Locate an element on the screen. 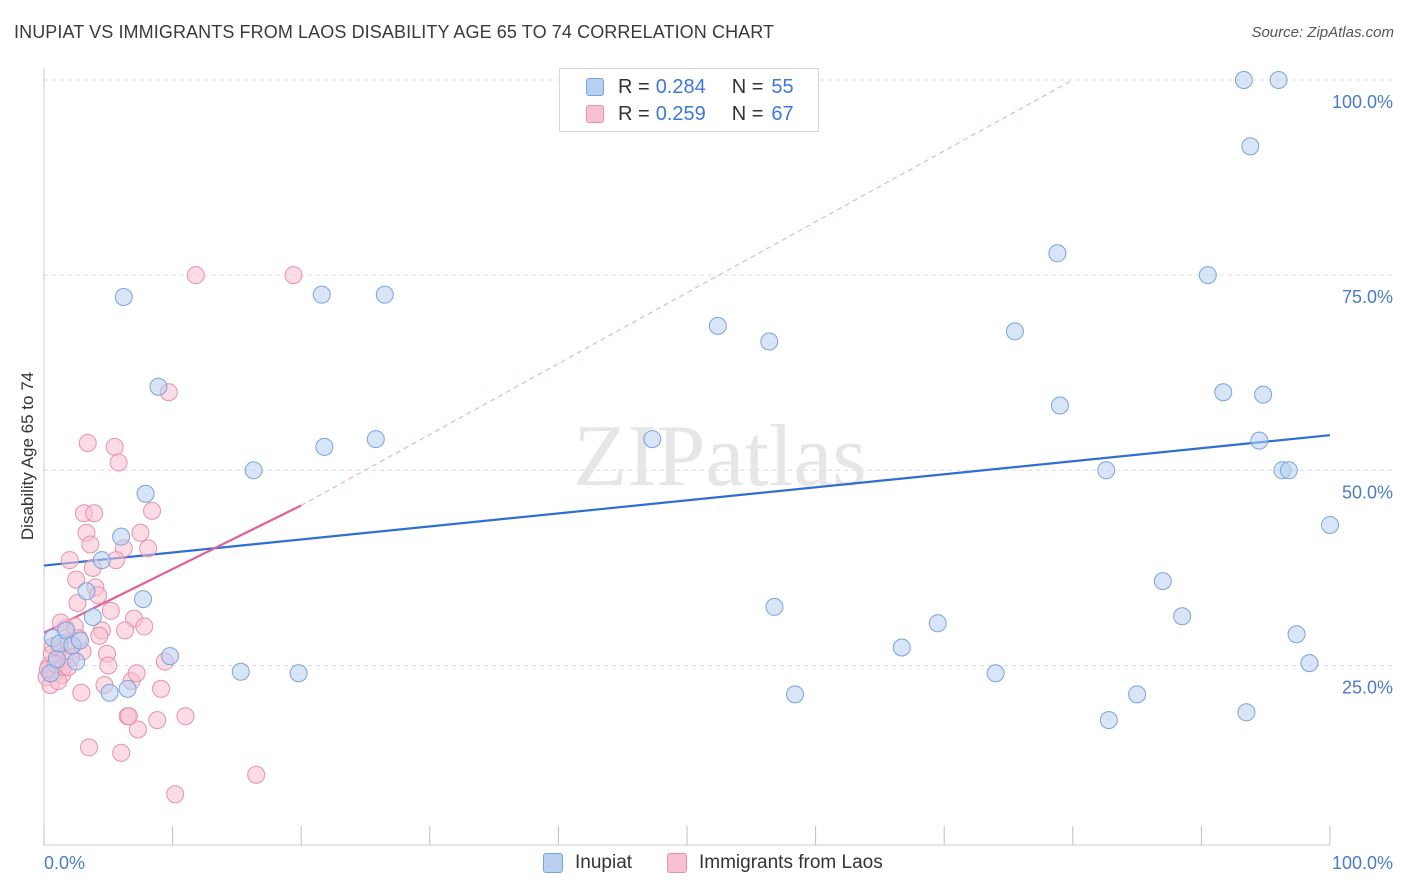 The image size is (1406, 892). inupiat-legend-swatch is located at coordinates (553, 863).